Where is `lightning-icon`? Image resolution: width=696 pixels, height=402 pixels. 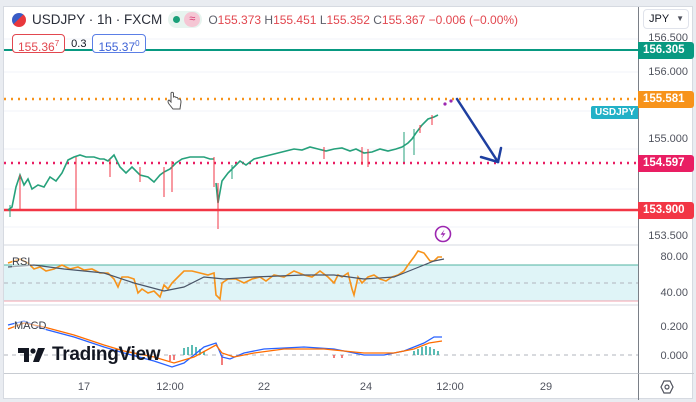
lightning-icon is located at coordinates (443, 234).